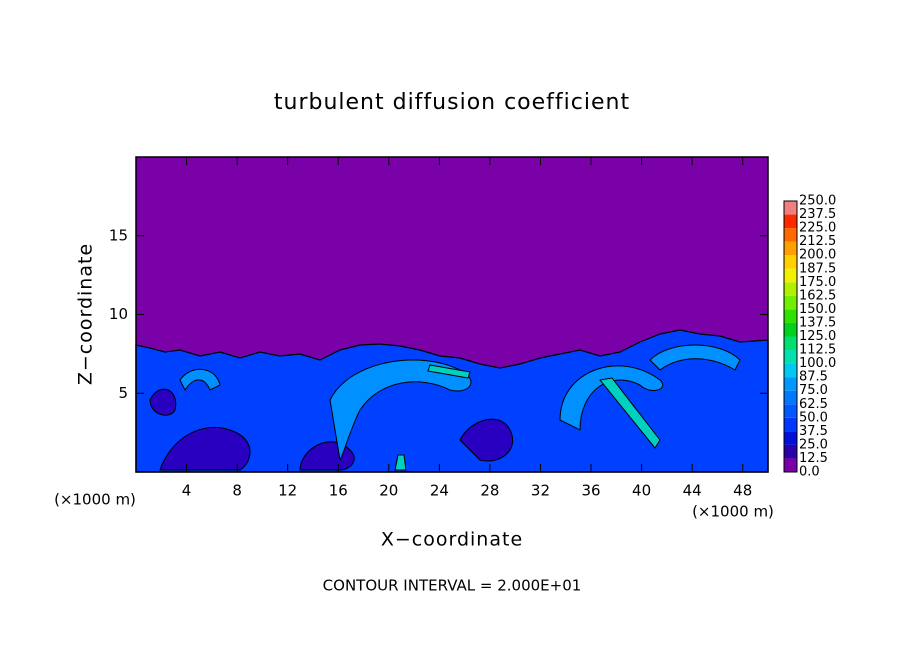 This screenshot has width=904, height=658. What do you see at coordinates (813, 431) in the screenshot?
I see `colorbar-label: 37.5` at bounding box center [813, 431].